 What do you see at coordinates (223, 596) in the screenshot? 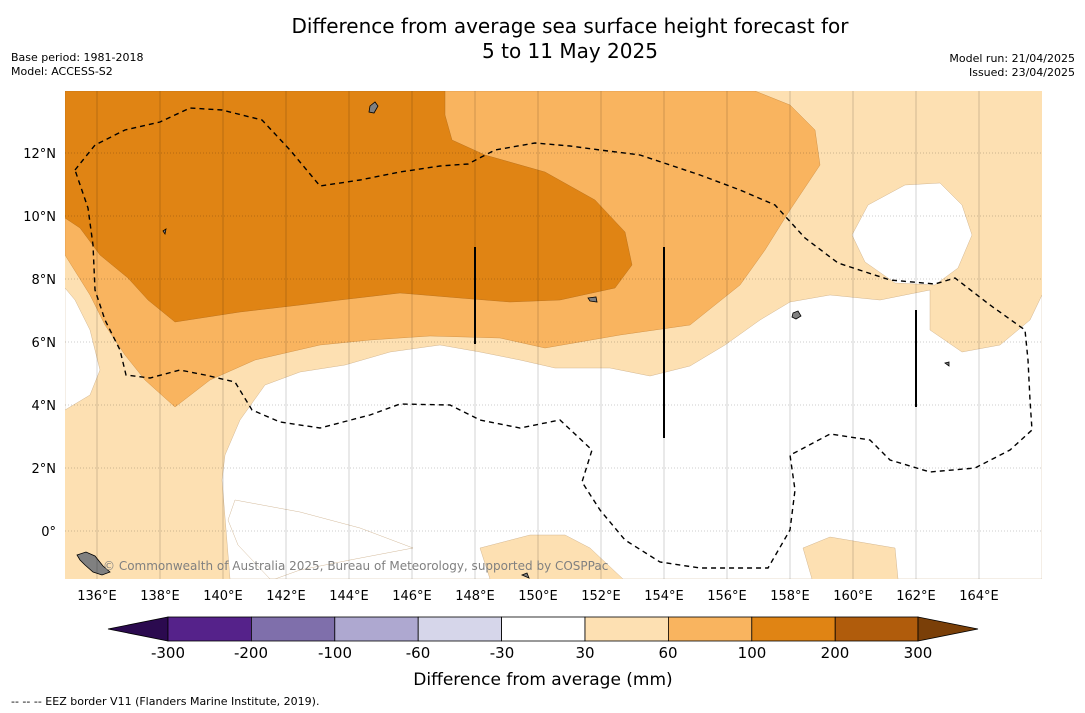
I see `lon-label: 140°E` at bounding box center [223, 596].